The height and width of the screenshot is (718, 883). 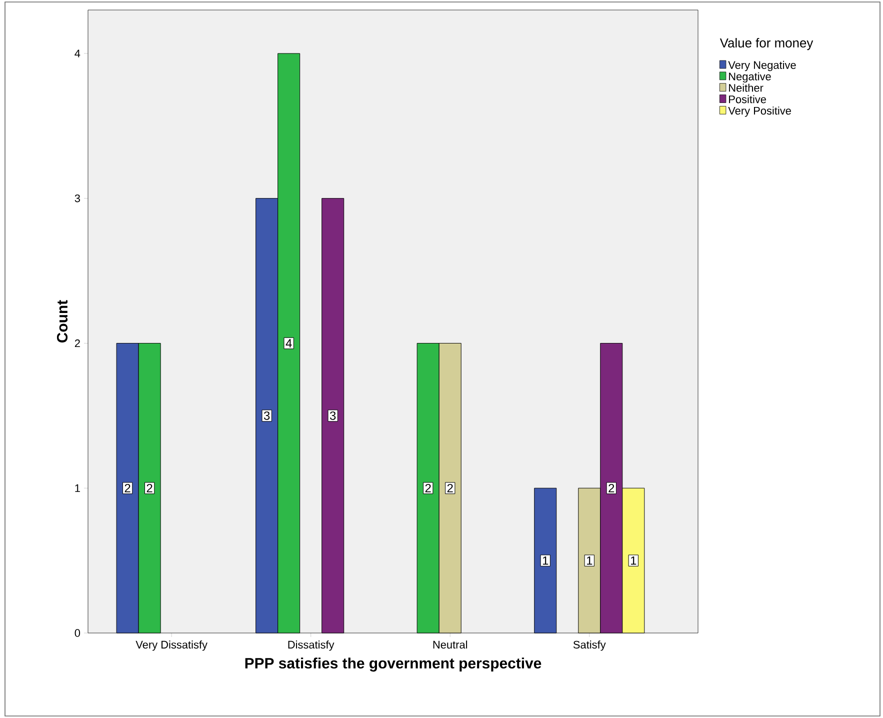 I want to click on y-tick-label: 4, so click(x=77, y=54).